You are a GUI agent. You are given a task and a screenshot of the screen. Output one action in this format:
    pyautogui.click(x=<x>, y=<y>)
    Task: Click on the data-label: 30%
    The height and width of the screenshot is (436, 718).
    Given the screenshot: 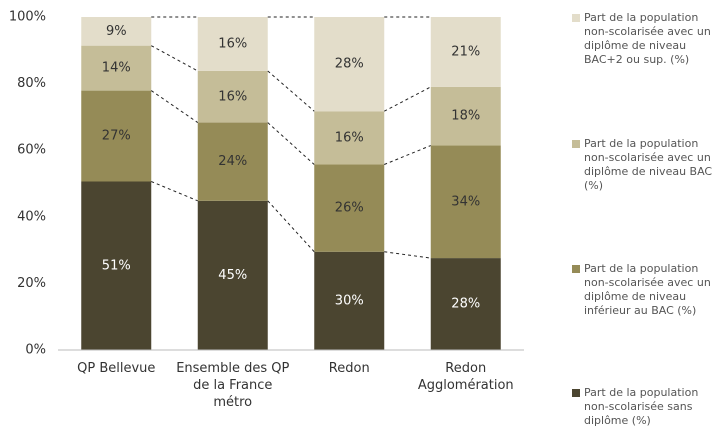 What is the action you would take?
    pyautogui.click(x=349, y=300)
    